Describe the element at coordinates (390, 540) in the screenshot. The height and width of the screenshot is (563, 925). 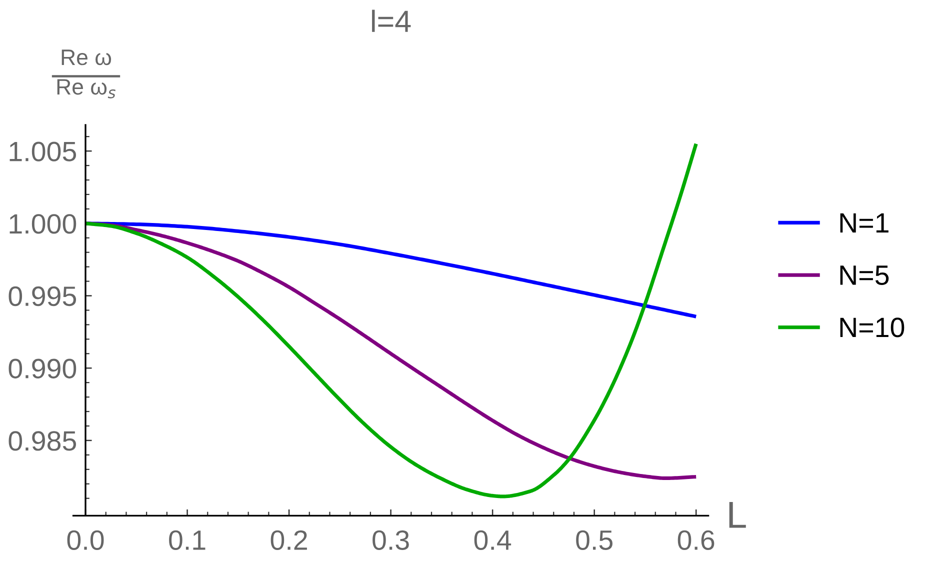
I see `x-tick-label: 0.3` at that location.